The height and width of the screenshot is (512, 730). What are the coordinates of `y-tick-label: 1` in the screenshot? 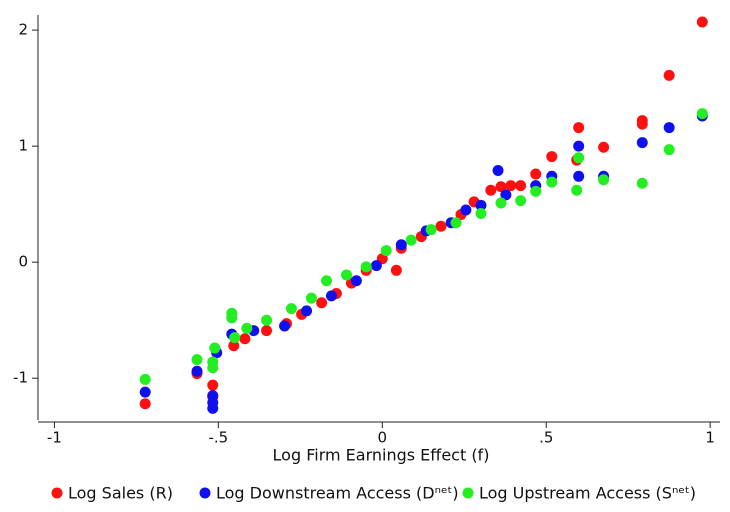 It's located at (23, 146).